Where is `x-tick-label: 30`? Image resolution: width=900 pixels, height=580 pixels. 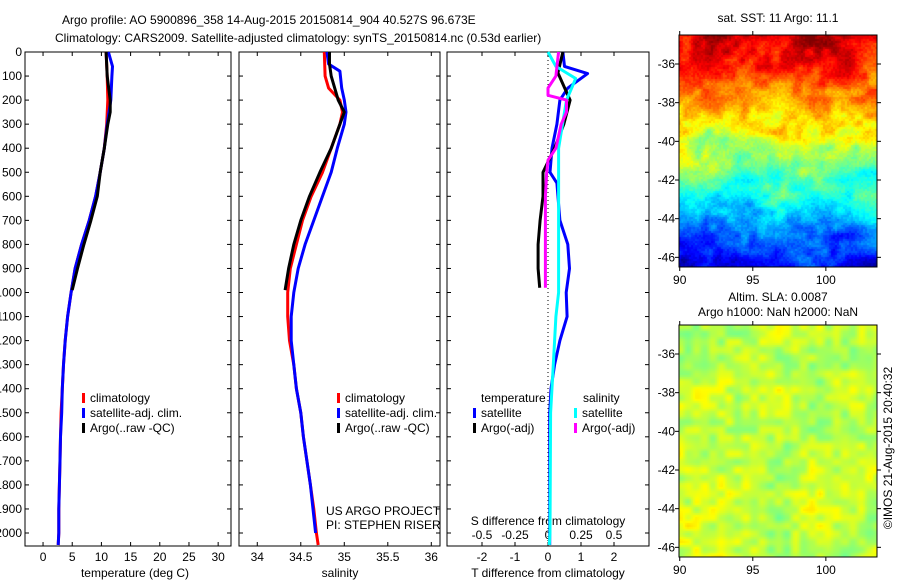
x-tick-label: 30 is located at coordinates (218, 557).